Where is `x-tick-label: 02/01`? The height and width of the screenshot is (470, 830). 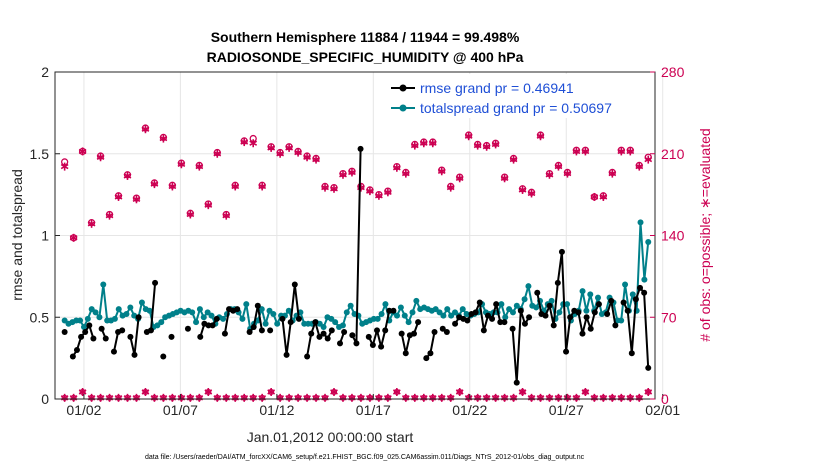 x-tick-label: 02/01 is located at coordinates (662, 410).